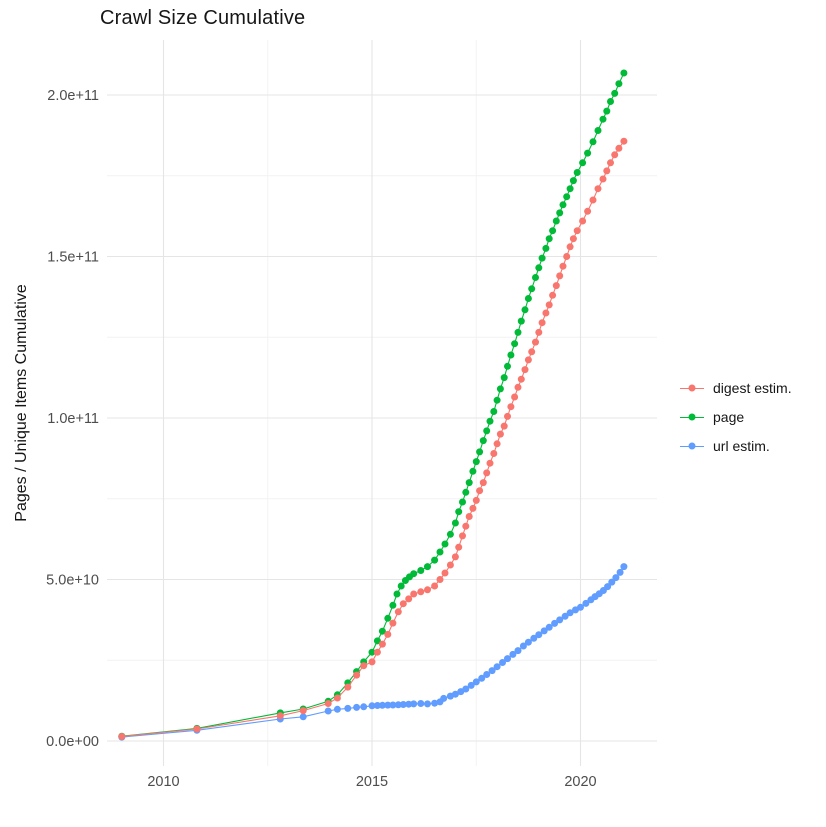 This screenshot has width=826, height=827. Describe the element at coordinates (372, 782) in the screenshot. I see `x-tick-label: 2015` at that location.